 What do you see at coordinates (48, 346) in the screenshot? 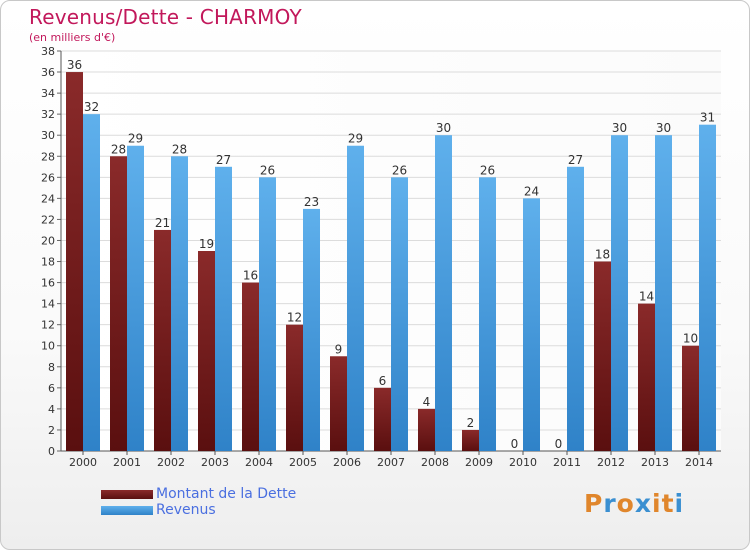
I see `y-tick-label: 10` at bounding box center [48, 346].